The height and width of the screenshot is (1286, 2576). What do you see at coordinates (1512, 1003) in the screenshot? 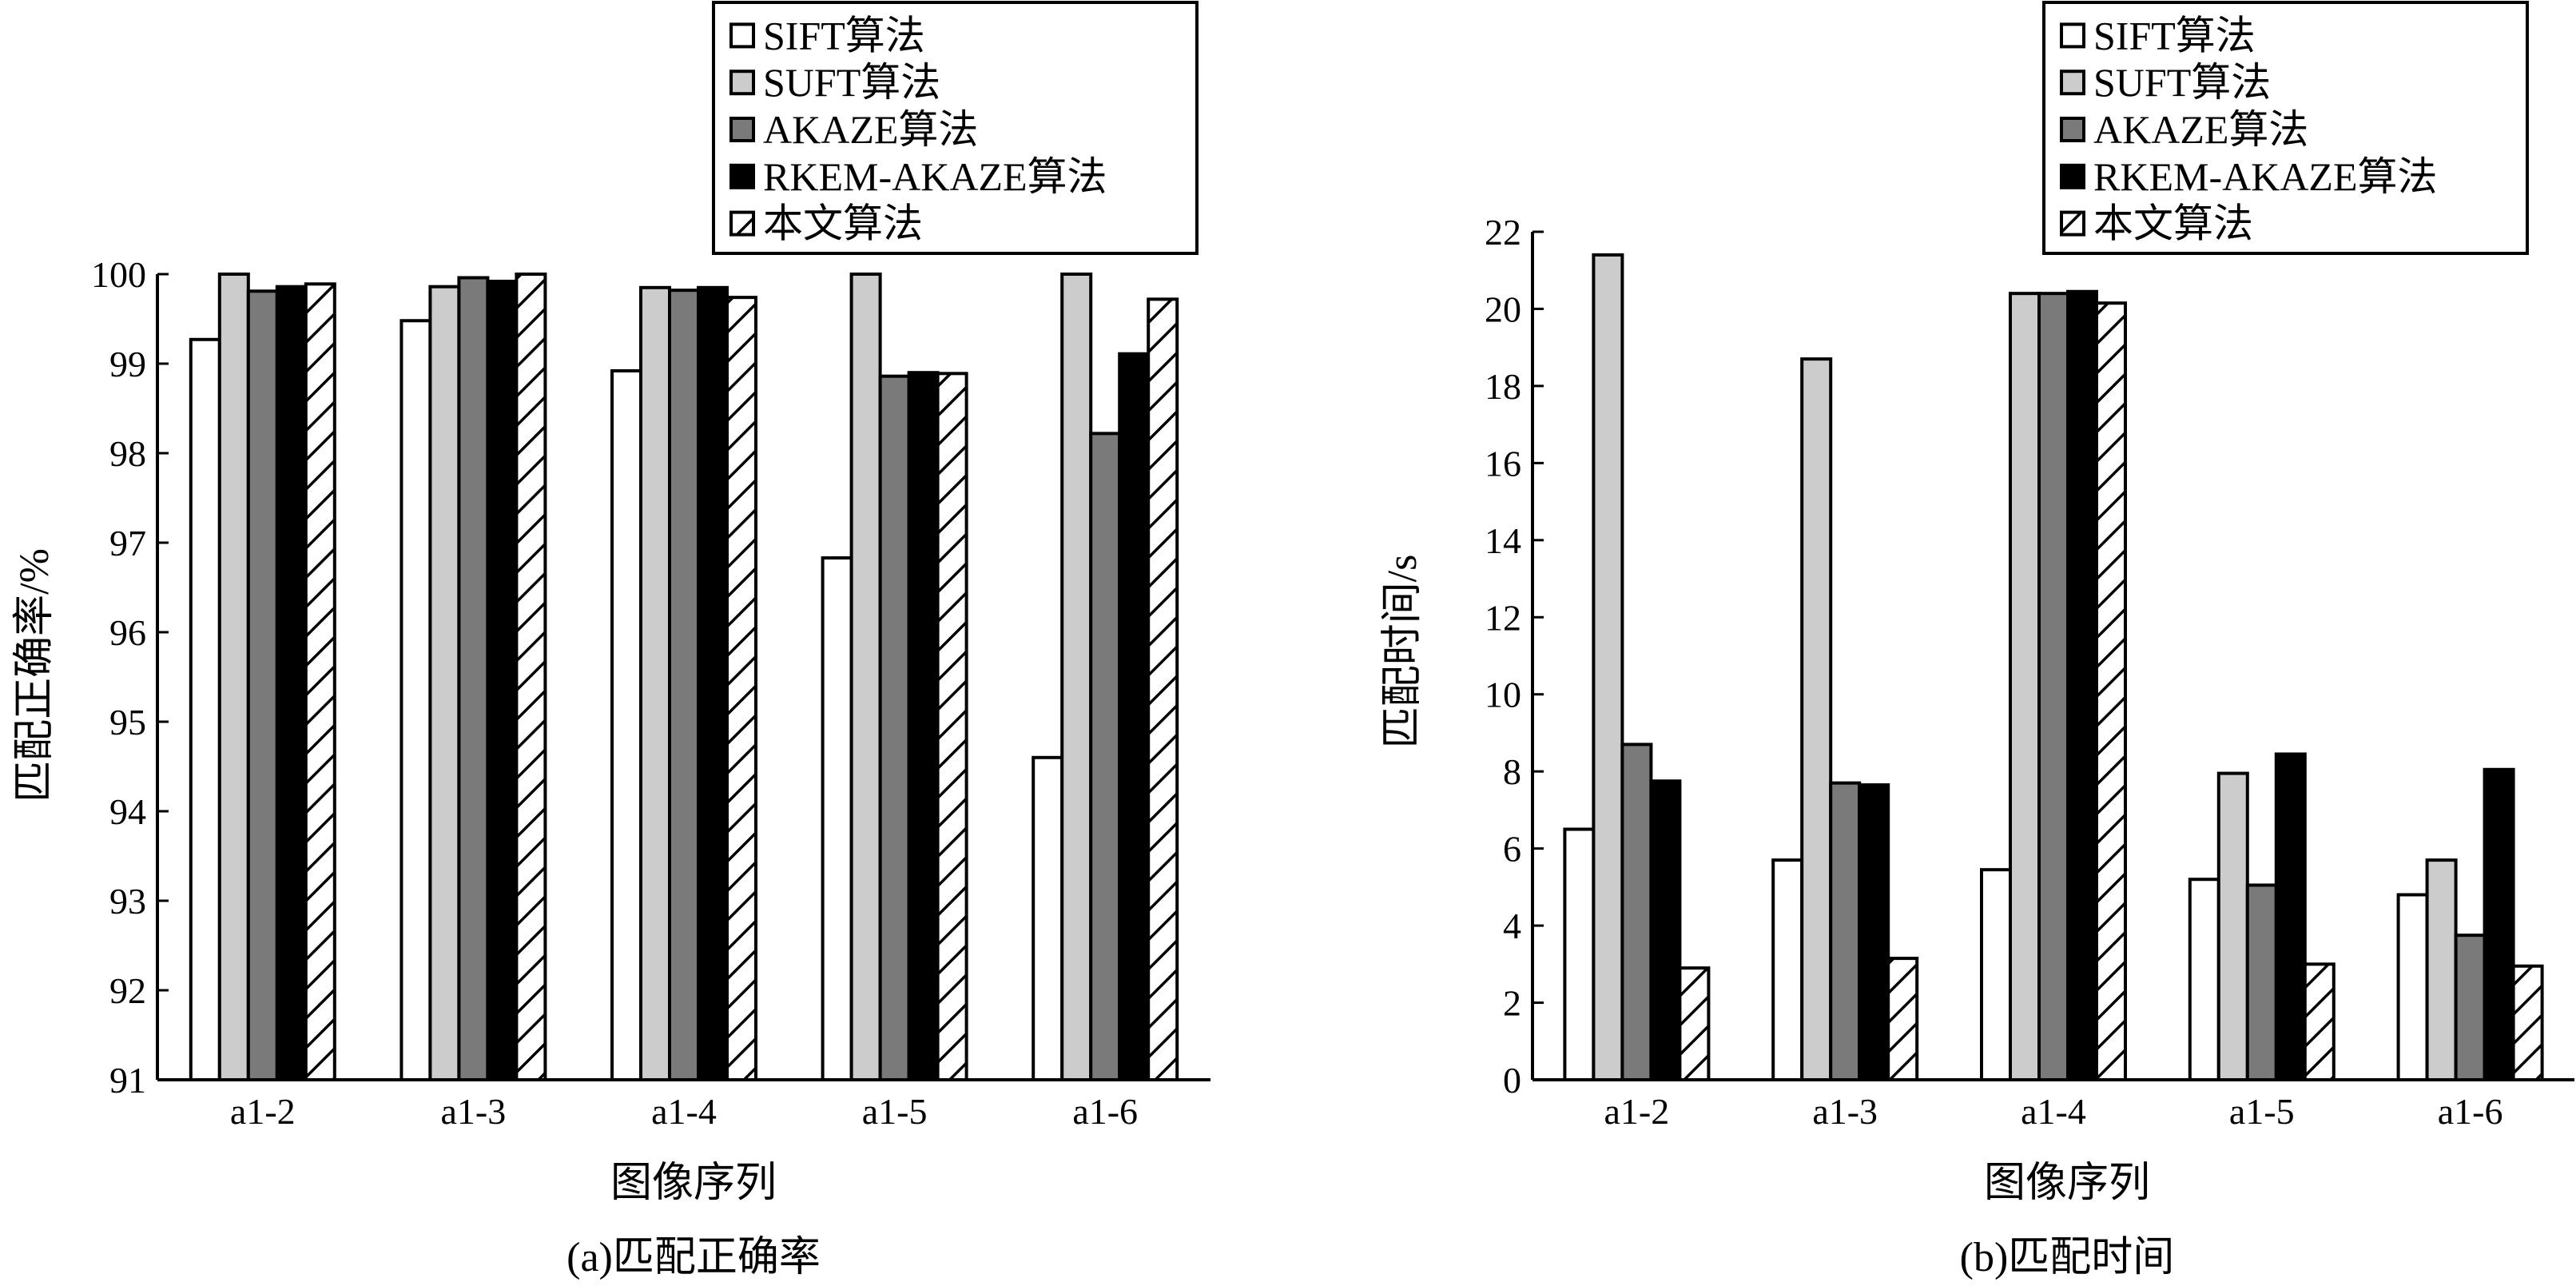
I see `y-tick-label: 2` at bounding box center [1512, 1003].